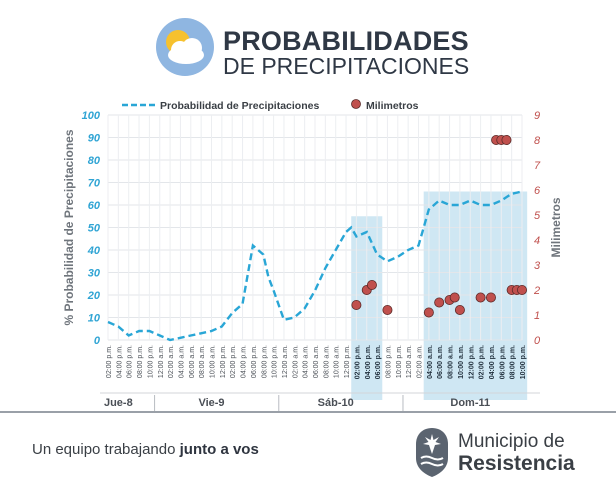  I want to click on y-right-axis-label: Milimetros, so click(556, 227).